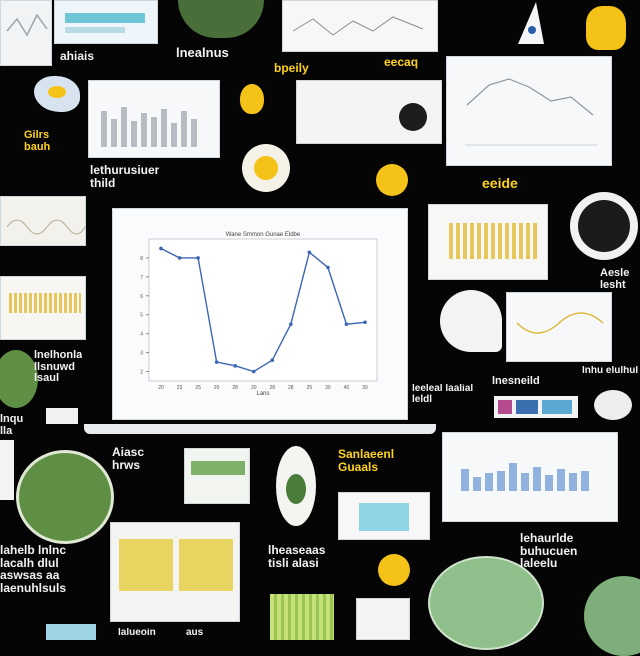 This screenshot has height=656, width=640. Describe the element at coordinates (141, 373) in the screenshot. I see `y-tick-label-0: 2` at that location.